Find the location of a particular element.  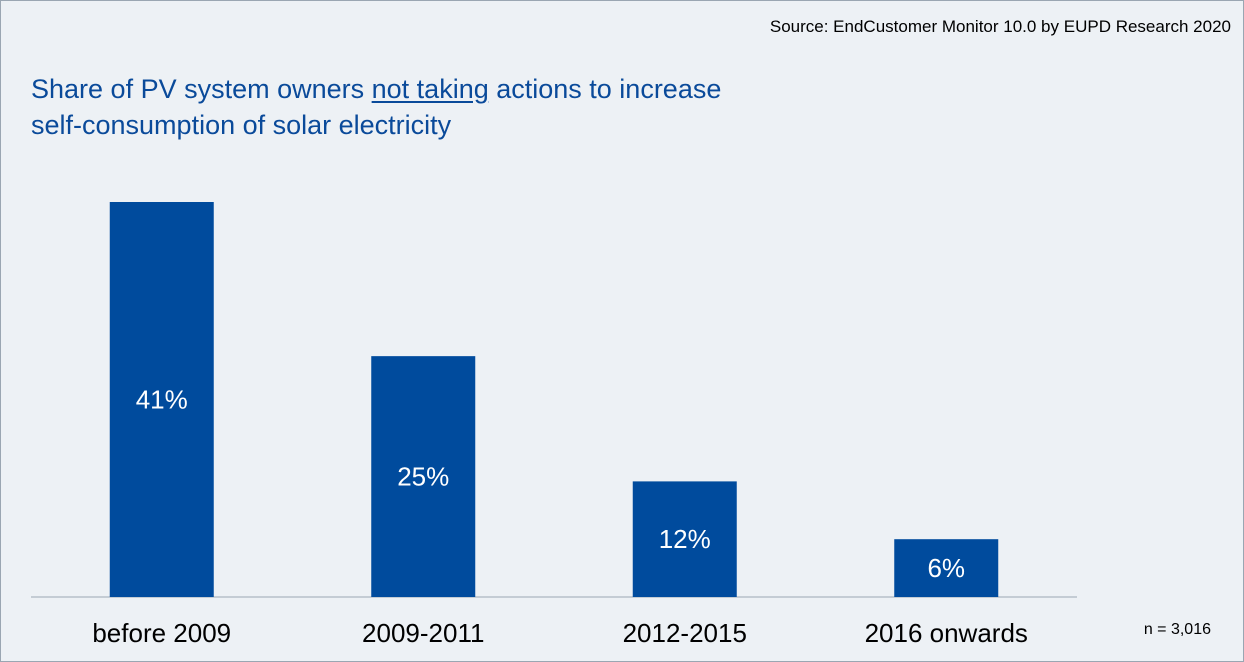

bar-value-label-3: 6% is located at coordinates (946, 568).